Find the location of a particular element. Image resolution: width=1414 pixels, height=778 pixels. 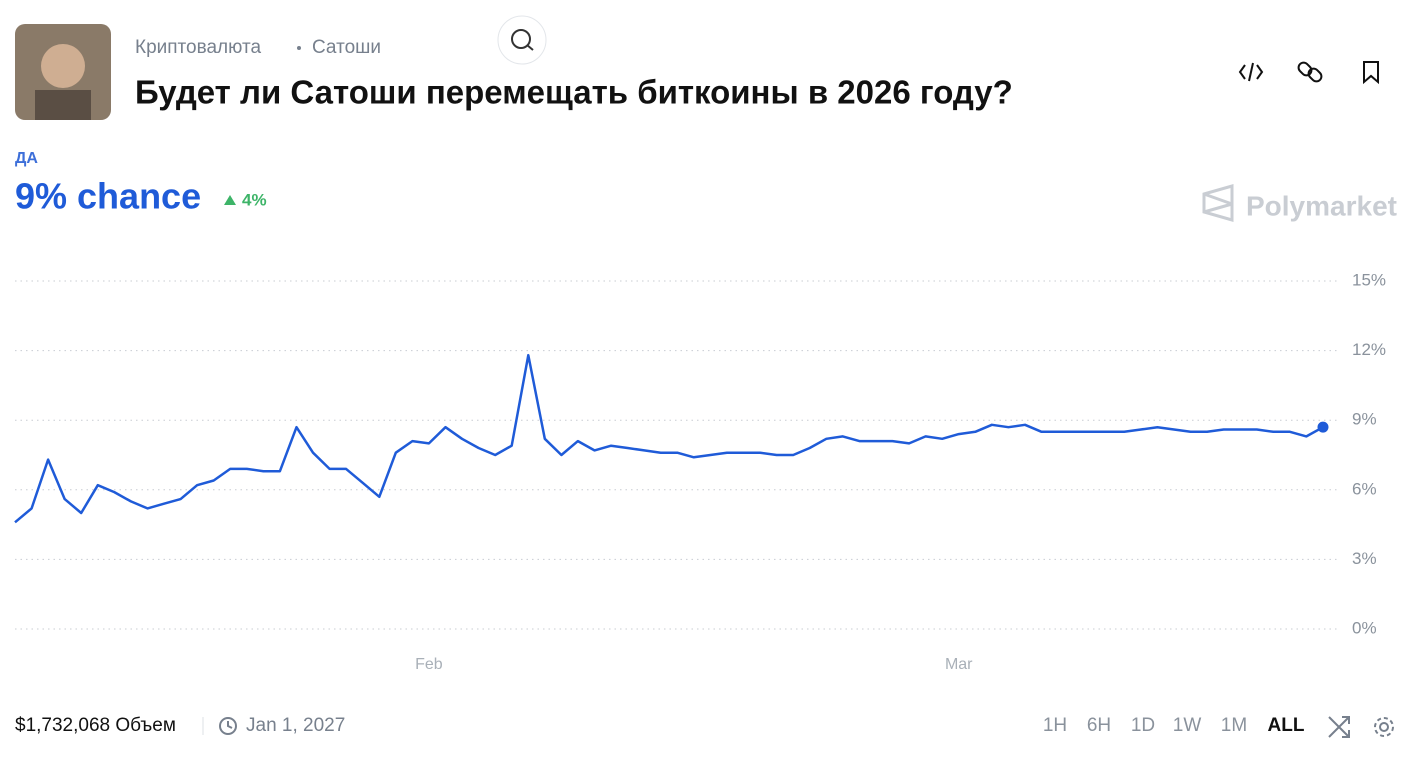

copy-link-button is located at coordinates (1310, 72).